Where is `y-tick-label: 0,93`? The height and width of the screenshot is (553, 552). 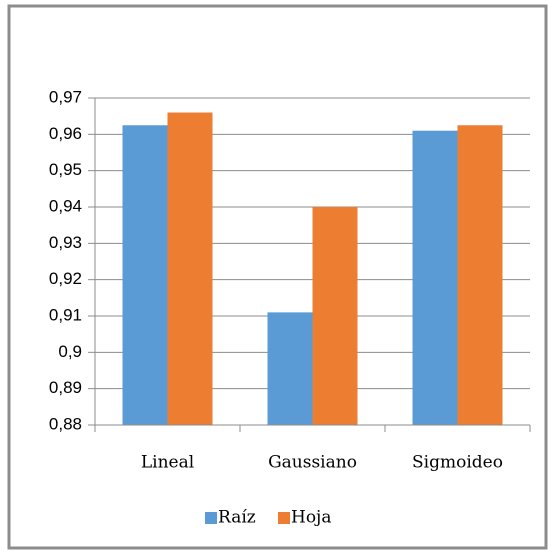 y-tick-label: 0,93 is located at coordinates (65, 242).